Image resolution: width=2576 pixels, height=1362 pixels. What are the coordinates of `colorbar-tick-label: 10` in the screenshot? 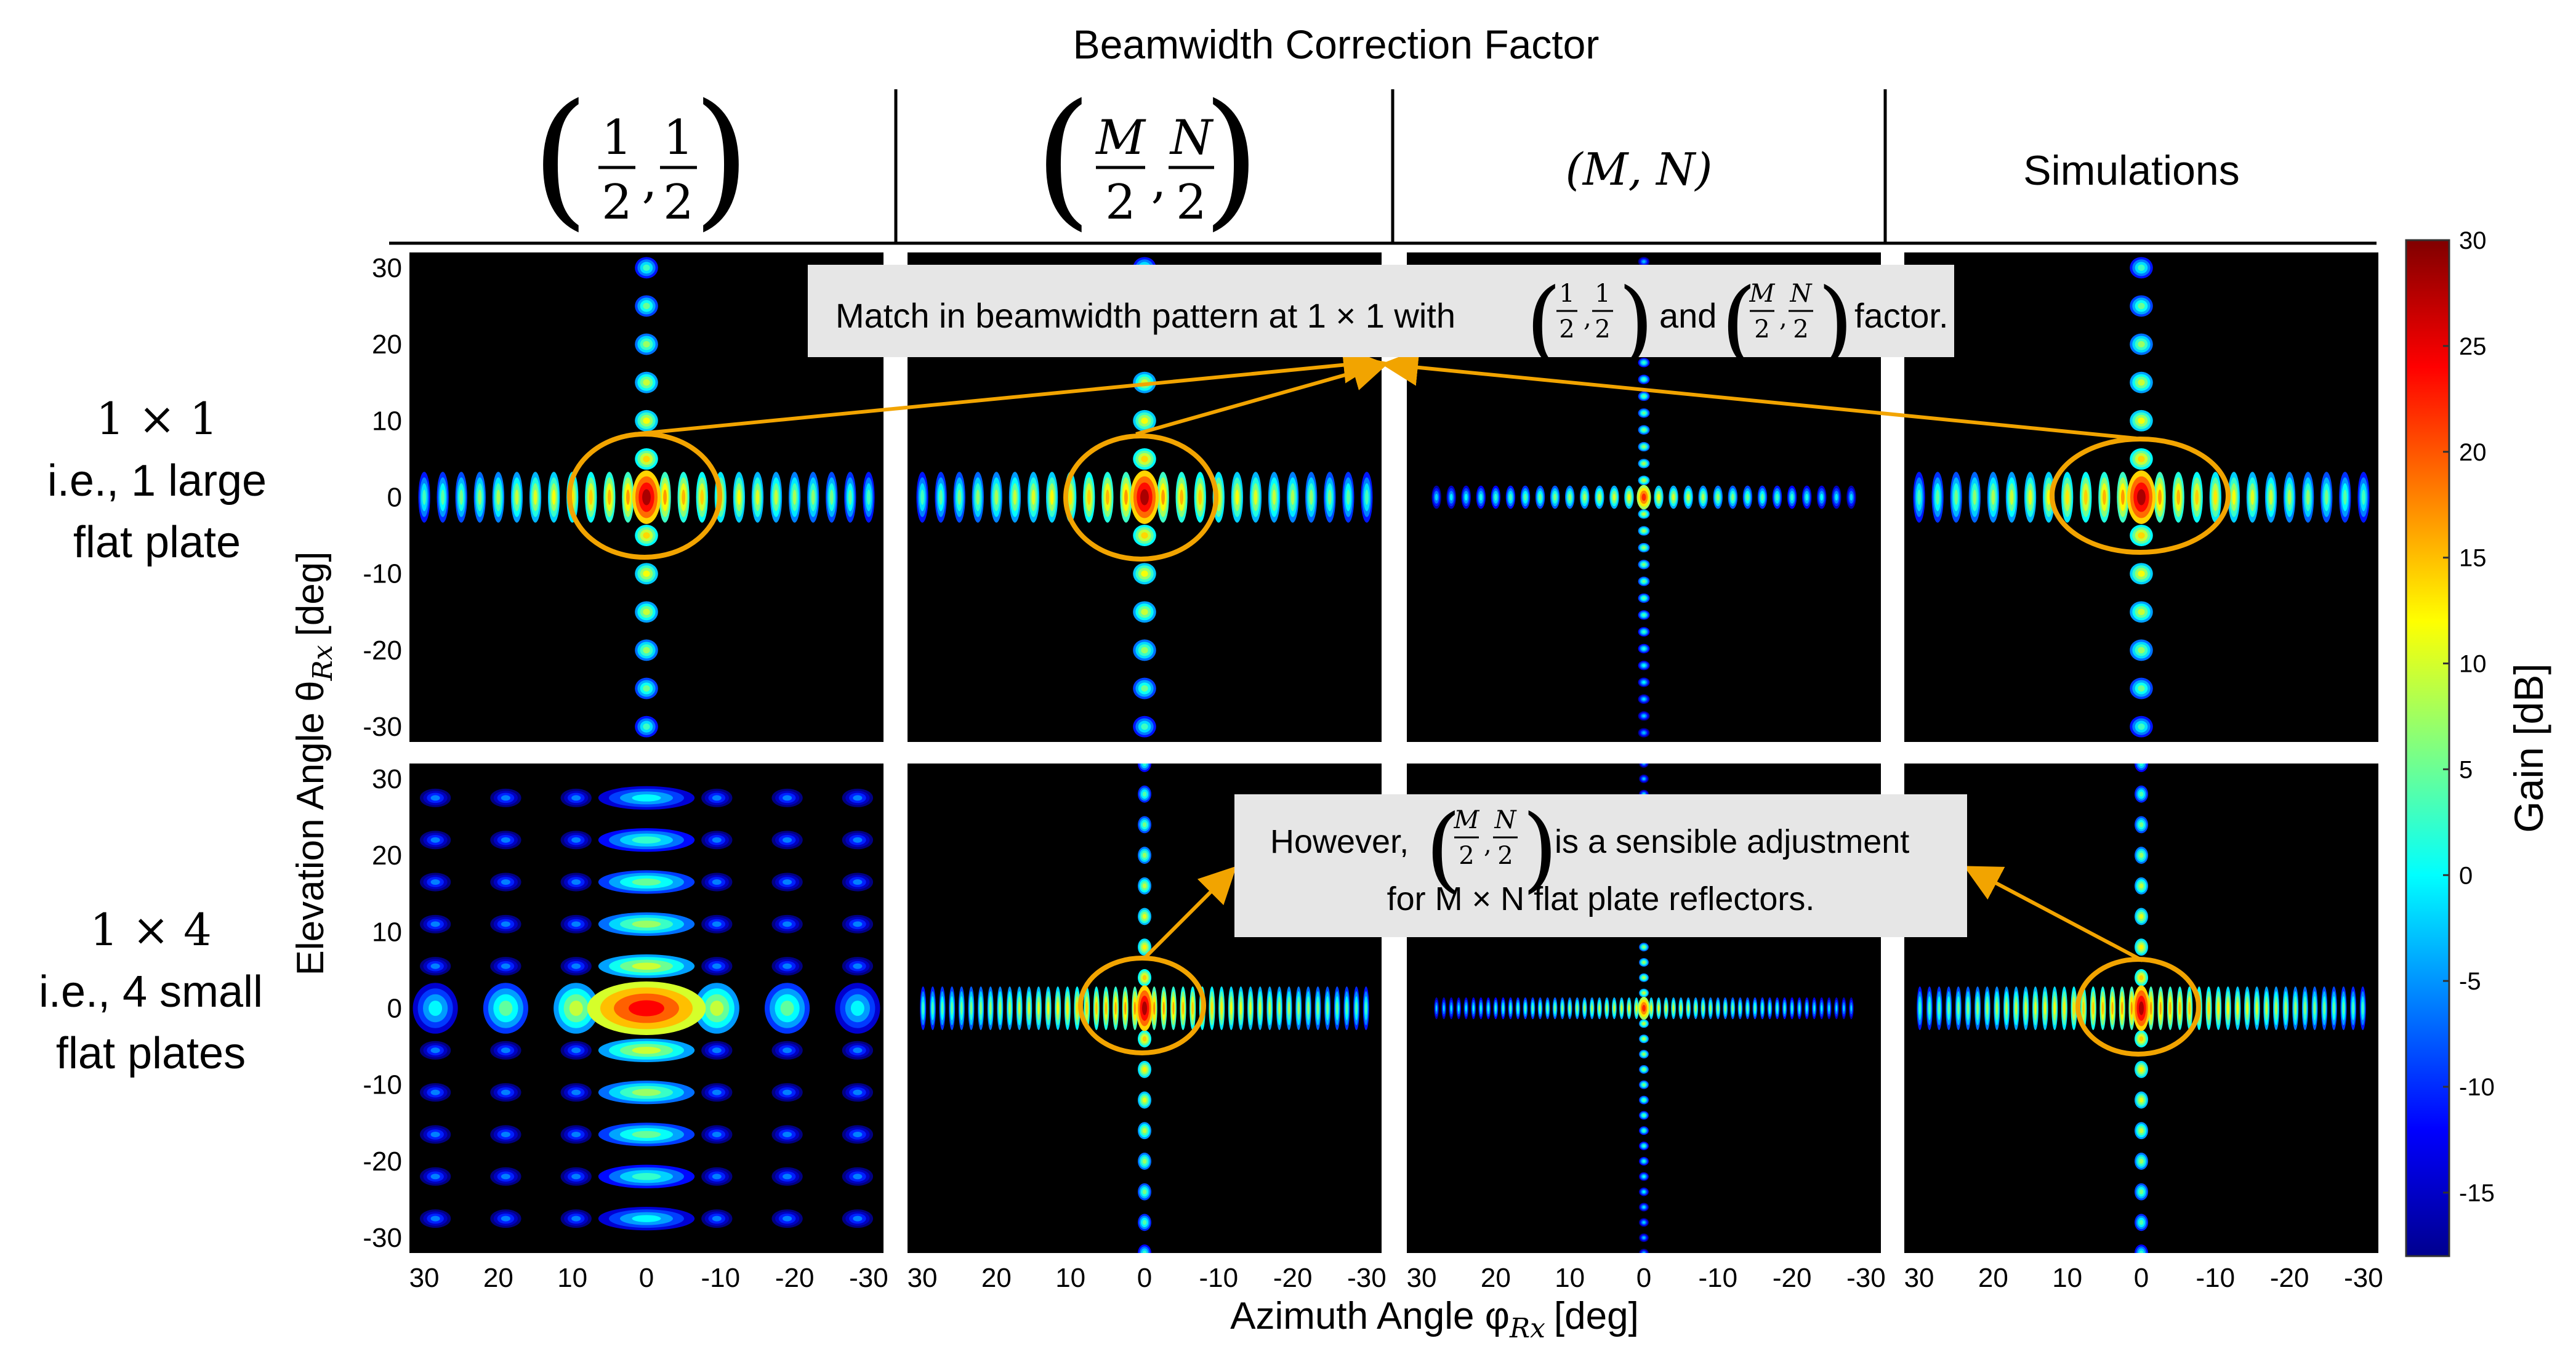 It's located at (2473, 664).